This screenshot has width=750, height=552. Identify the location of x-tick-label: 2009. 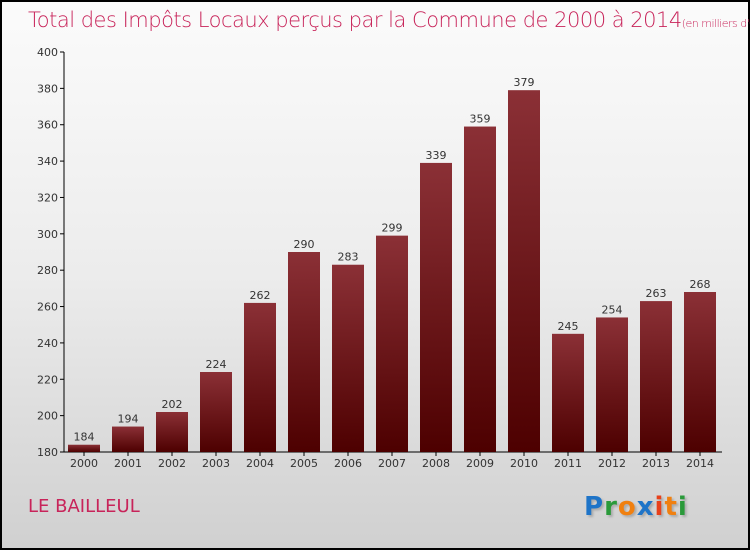
(480, 463).